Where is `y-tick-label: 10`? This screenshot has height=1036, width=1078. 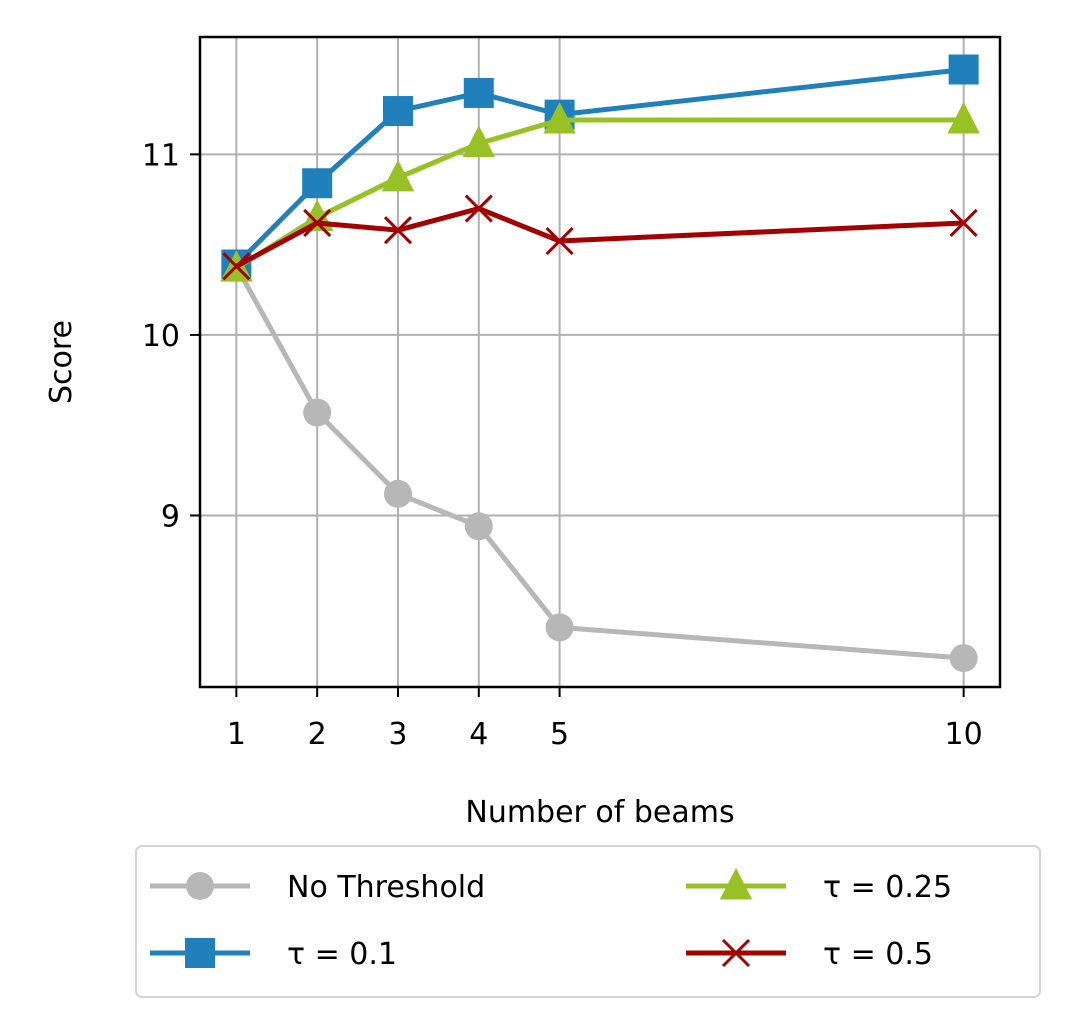 y-tick-label: 10 is located at coordinates (161, 336).